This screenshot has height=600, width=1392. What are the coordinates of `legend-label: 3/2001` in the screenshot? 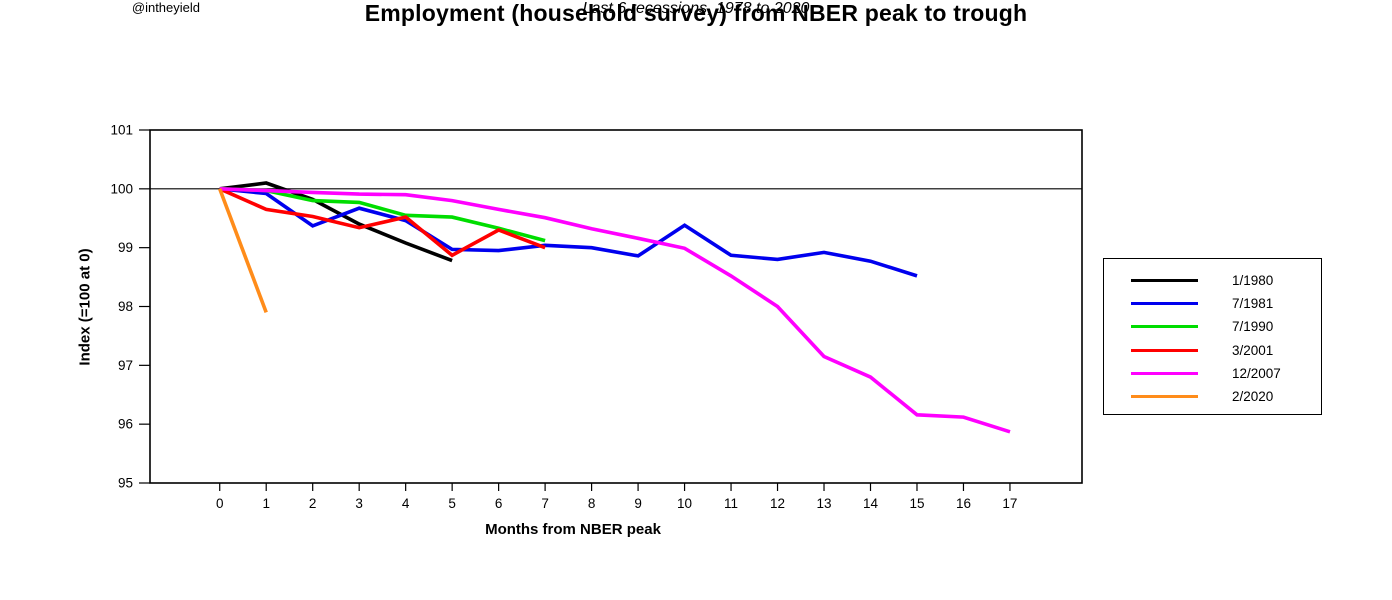 It's located at (1253, 350).